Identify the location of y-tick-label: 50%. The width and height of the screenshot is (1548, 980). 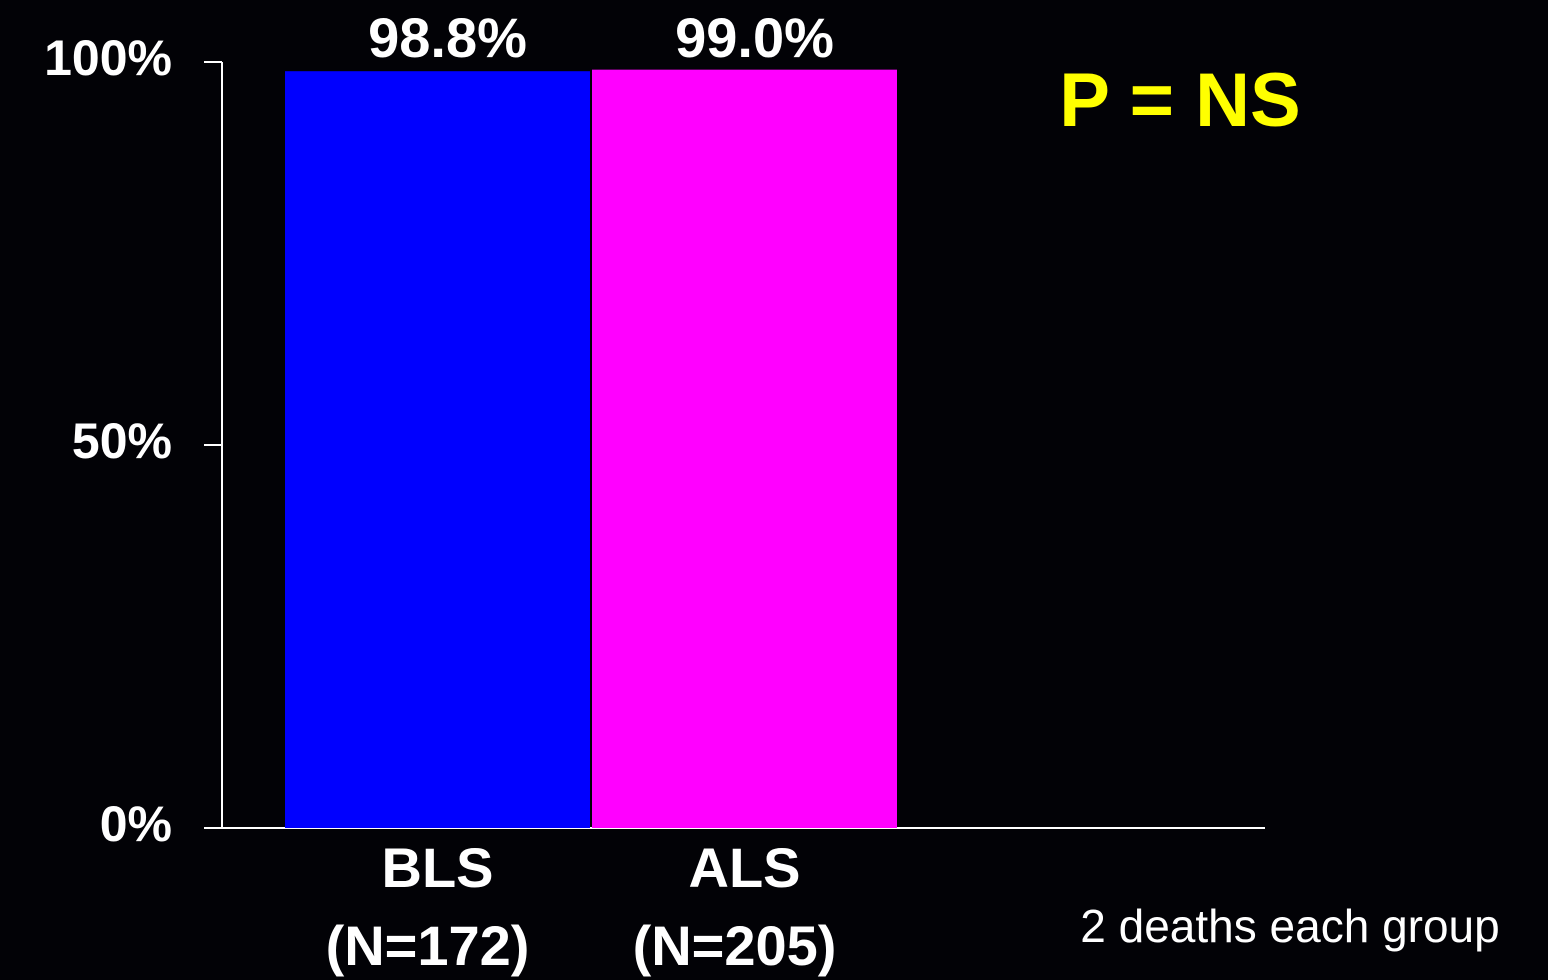
(122, 441).